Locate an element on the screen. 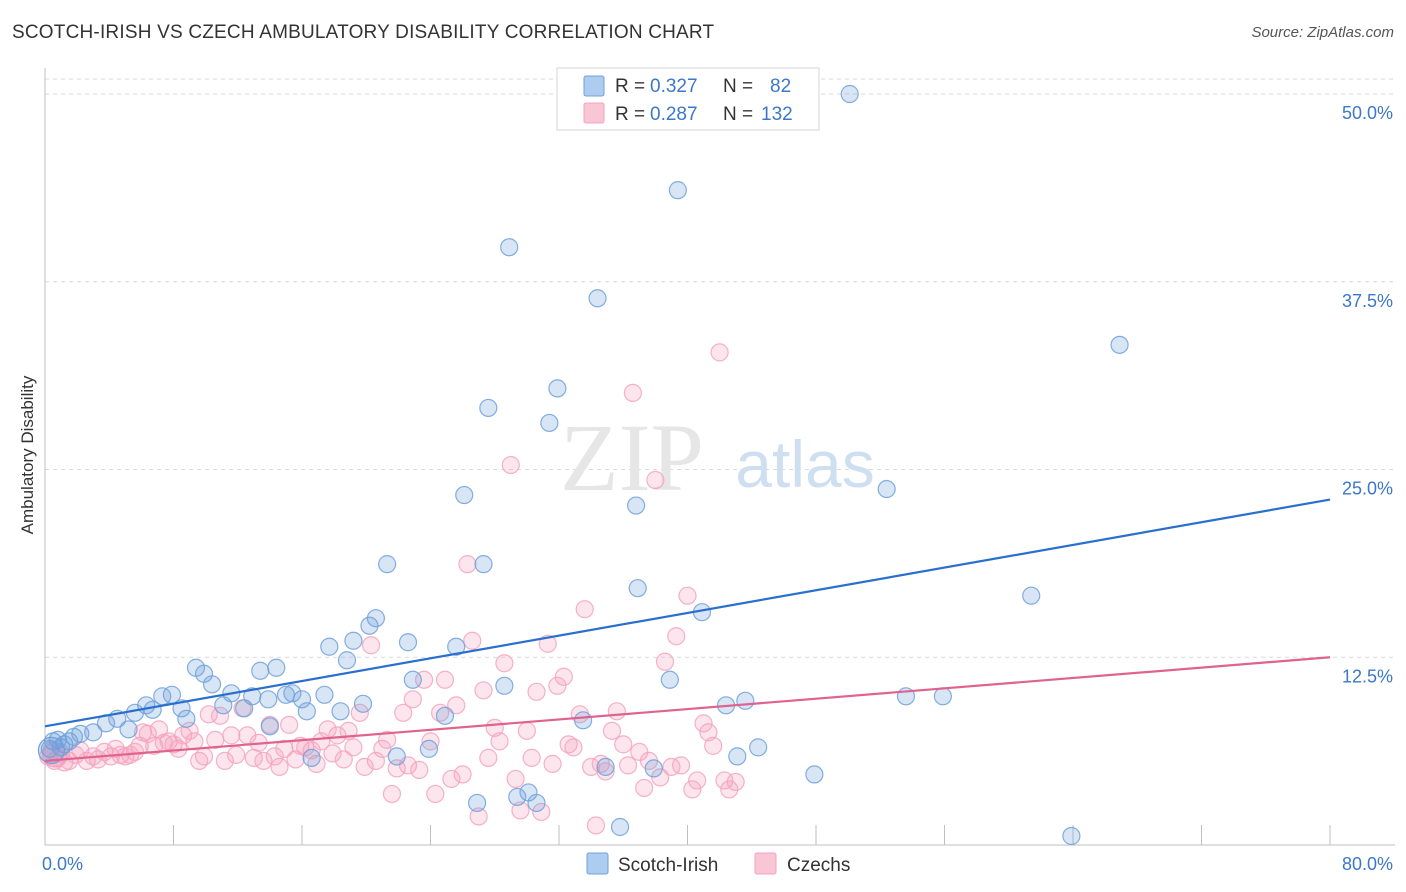 Image resolution: width=1406 pixels, height=892 pixels. bottom-legend-swatch-czechs is located at coordinates (765, 863).